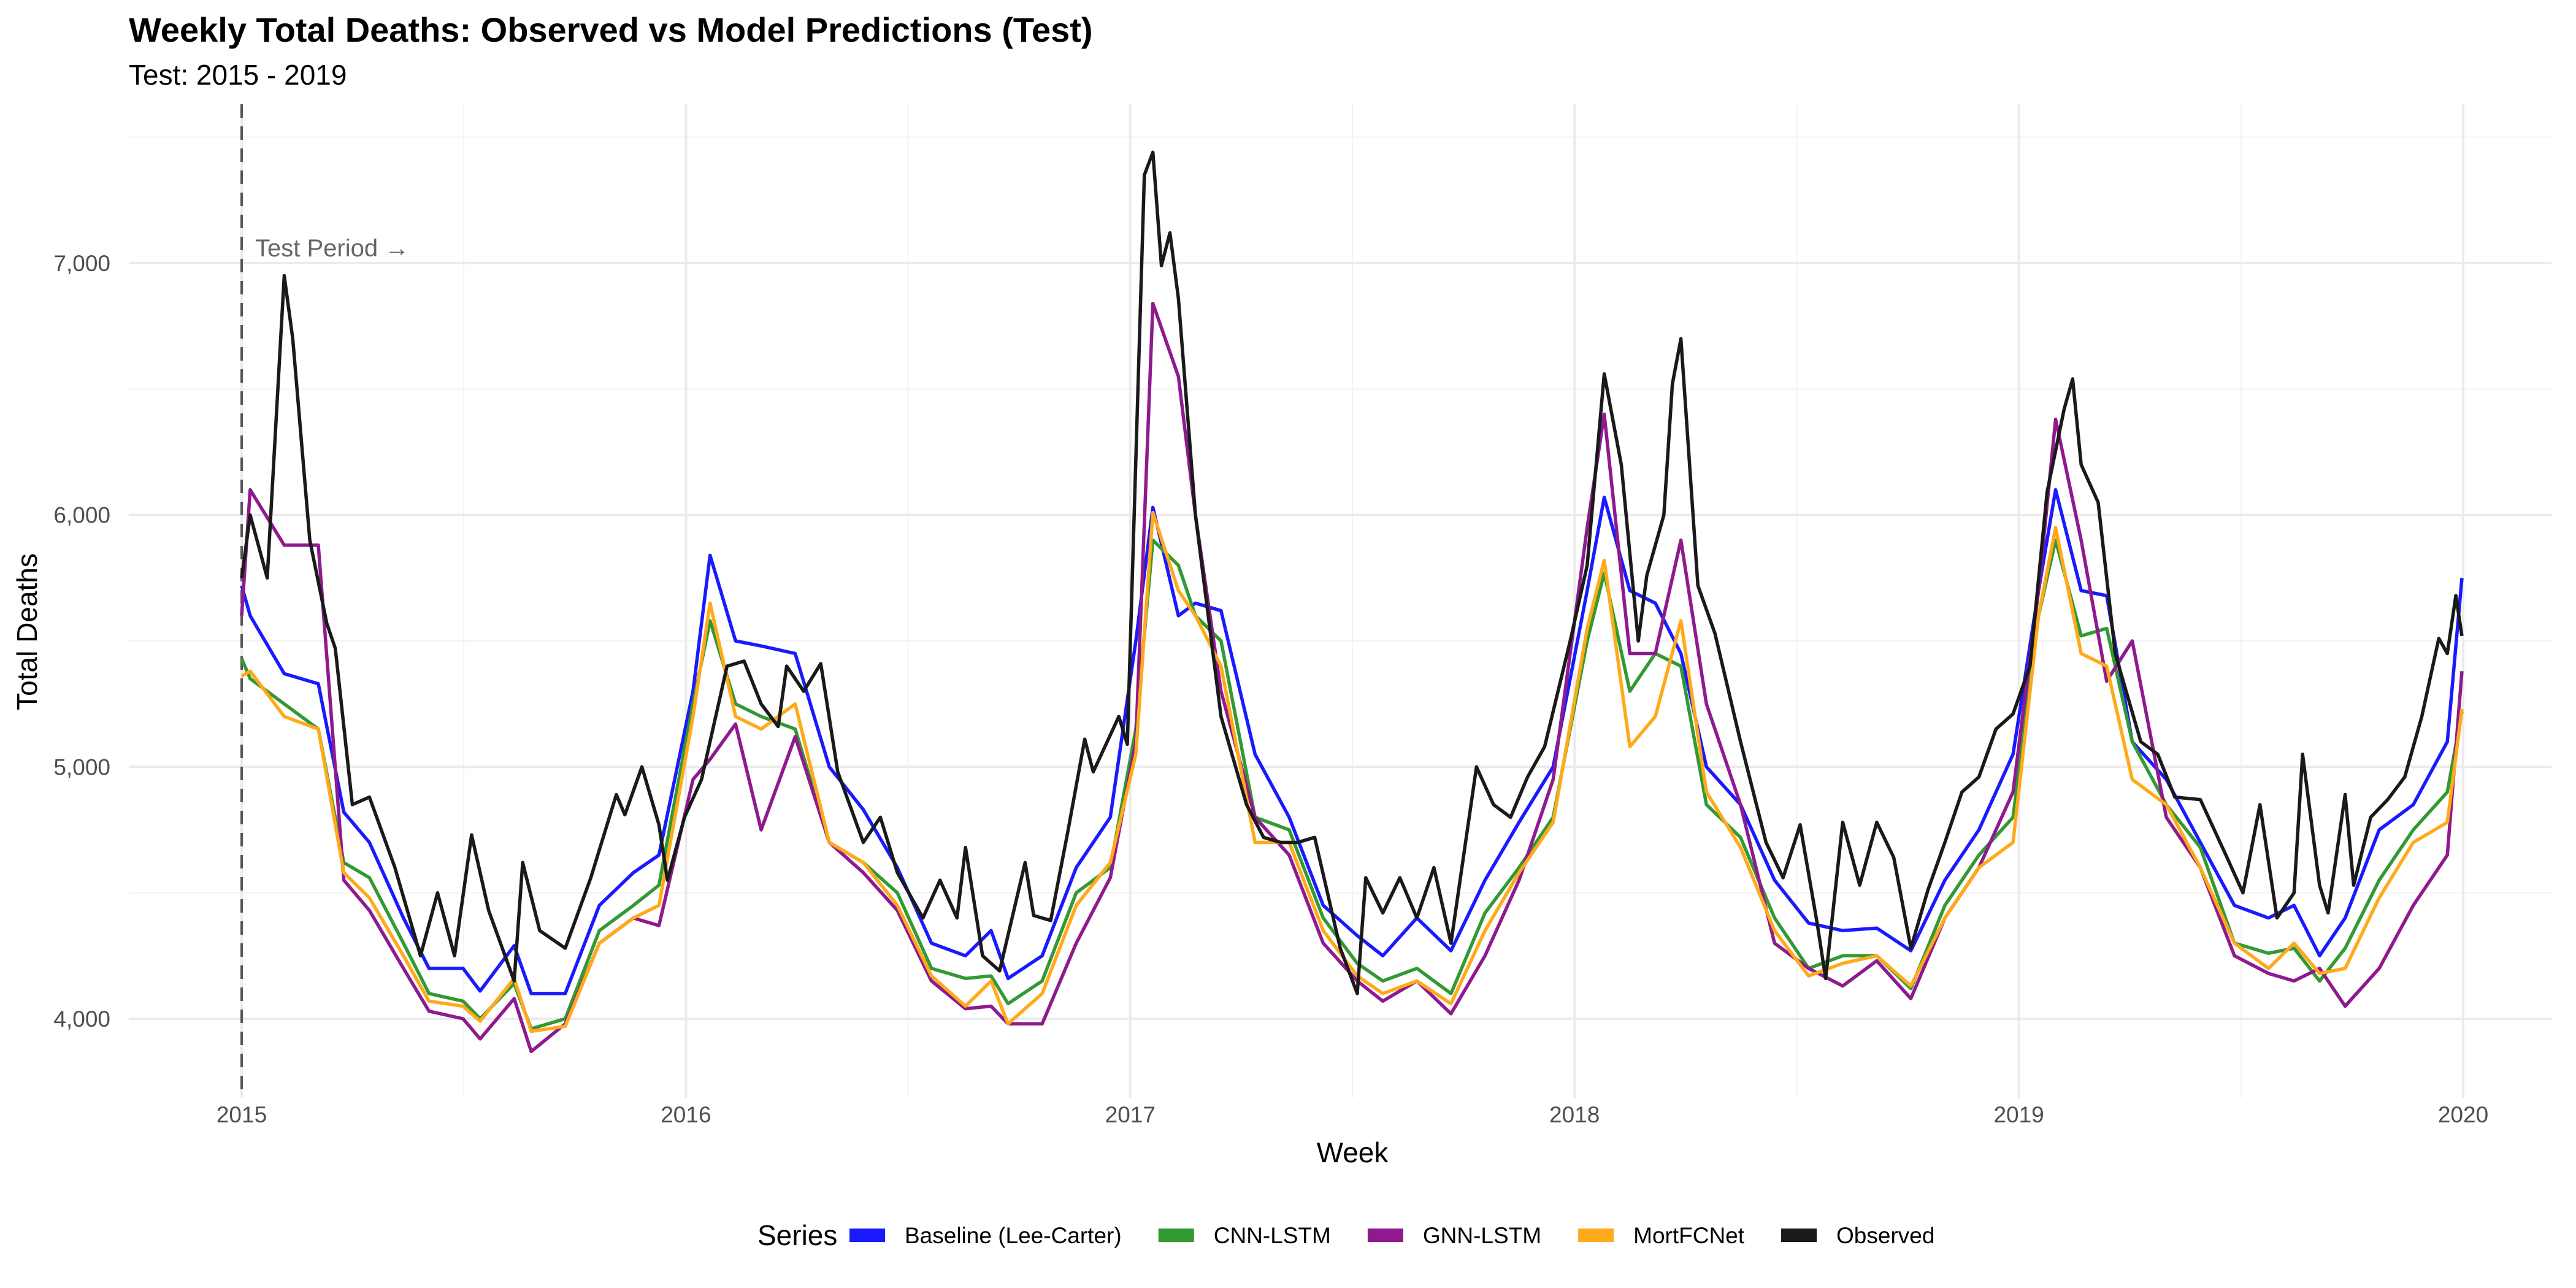  I want to click on x-tick-label: 2016, so click(686, 1114).